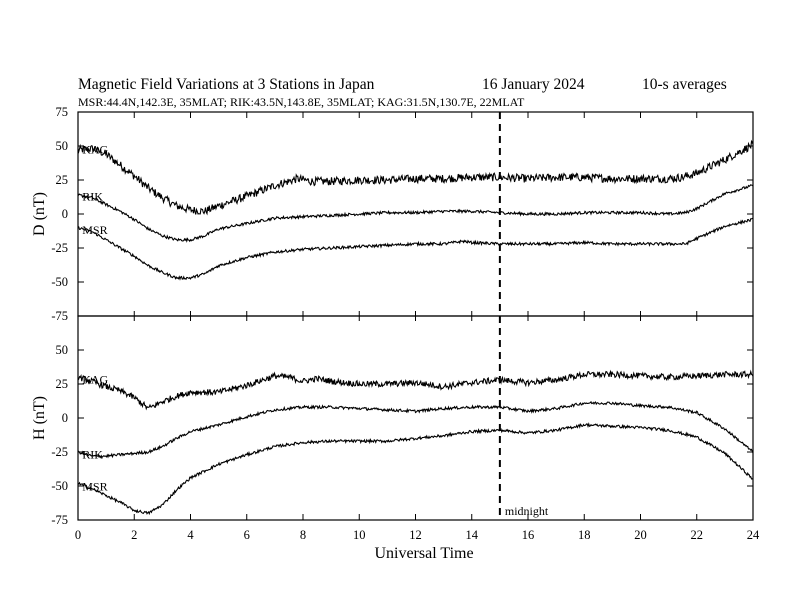 This screenshot has height=612, width=792. What do you see at coordinates (59, 452) in the screenshot?
I see `y-tick-label-H: -25` at bounding box center [59, 452].